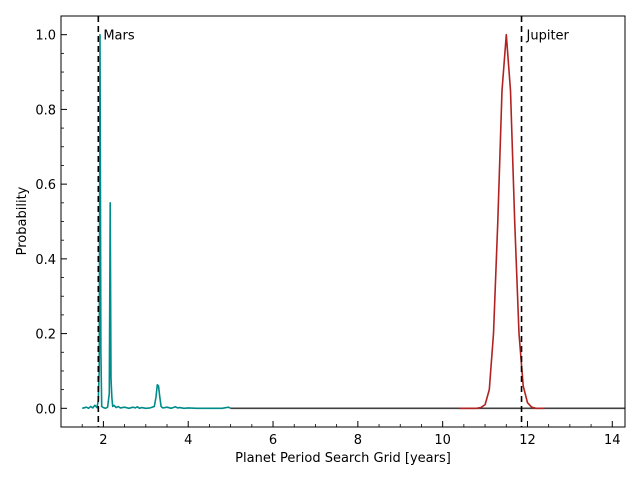 The height and width of the screenshot is (480, 640). What do you see at coordinates (103, 440) in the screenshot?
I see `x-tick-label: 2` at bounding box center [103, 440].